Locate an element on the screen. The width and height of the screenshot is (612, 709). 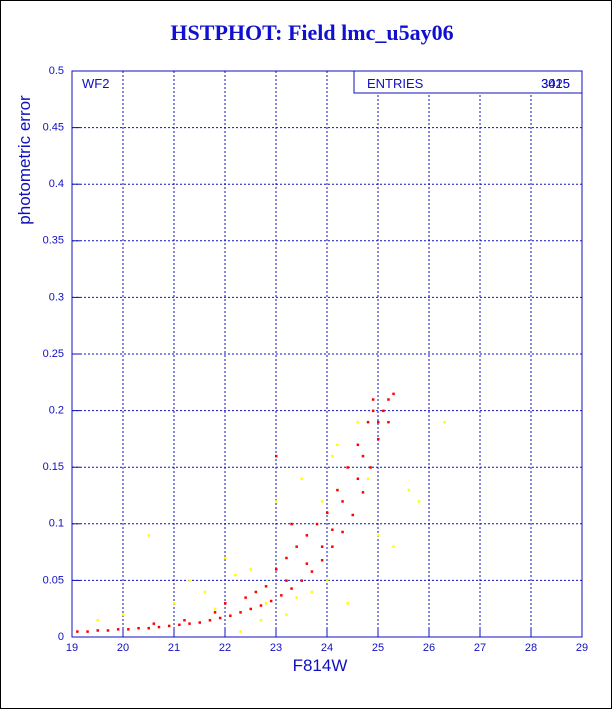
x-tick-label: 26 is located at coordinates (429, 648).